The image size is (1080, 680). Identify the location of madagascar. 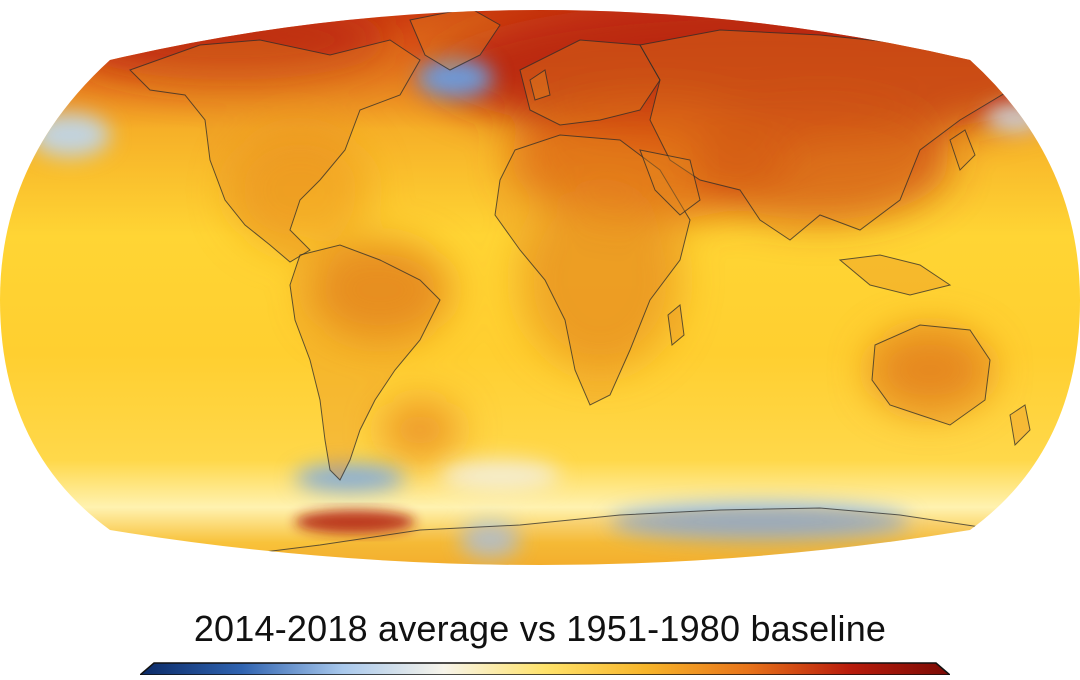
(676, 325).